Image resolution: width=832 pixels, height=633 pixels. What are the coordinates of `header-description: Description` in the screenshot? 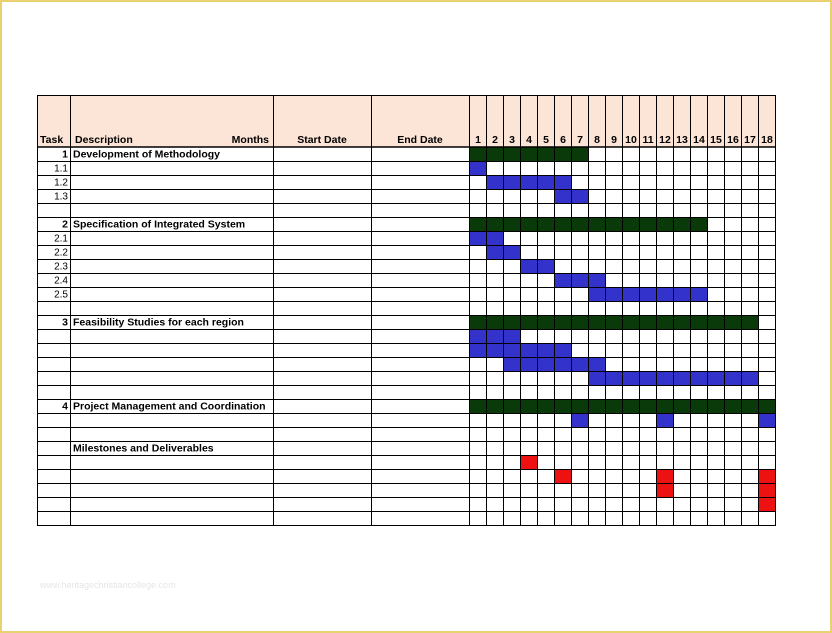 It's located at (104, 140).